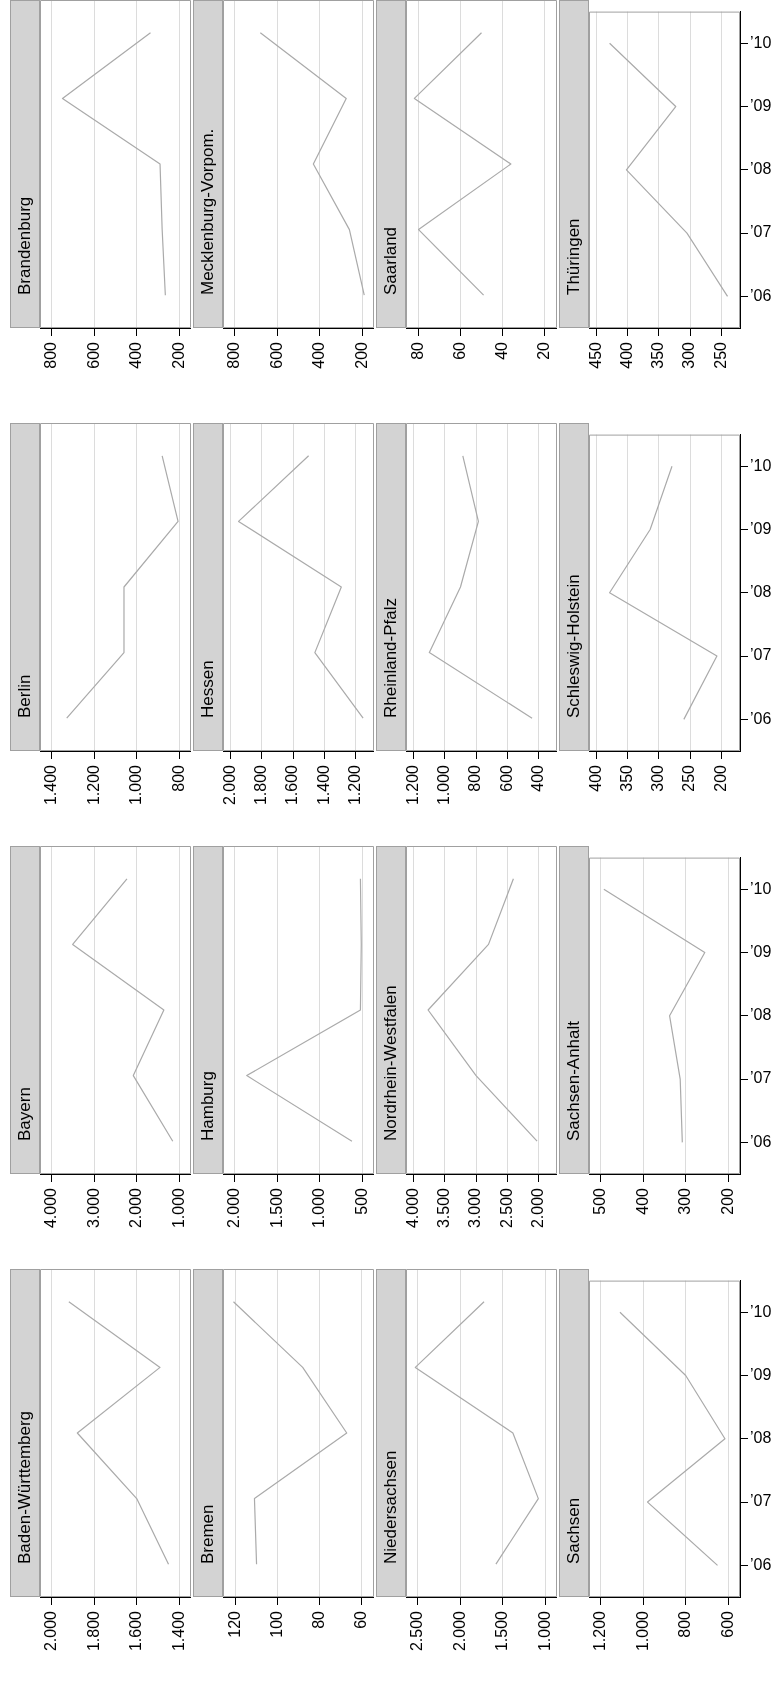 This screenshot has height=1695, width=778. What do you see at coordinates (208, 164) in the screenshot?
I see `text: Mecklenburg-Vorpom.` at bounding box center [208, 164].